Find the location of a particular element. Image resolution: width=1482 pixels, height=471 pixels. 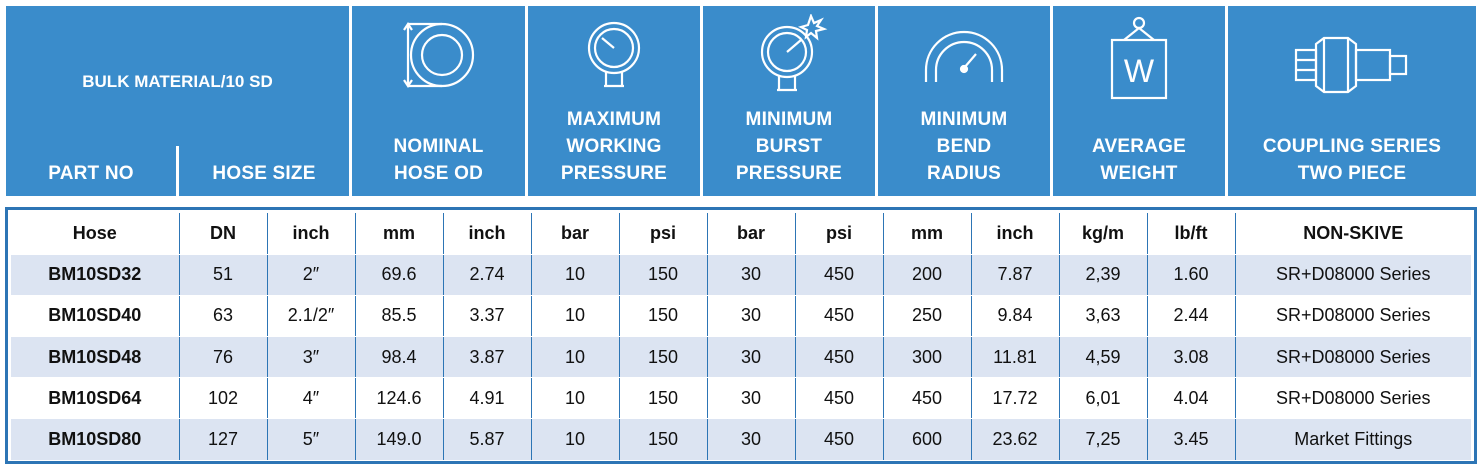

table-cell: 3,63 is located at coordinates (1103, 316).